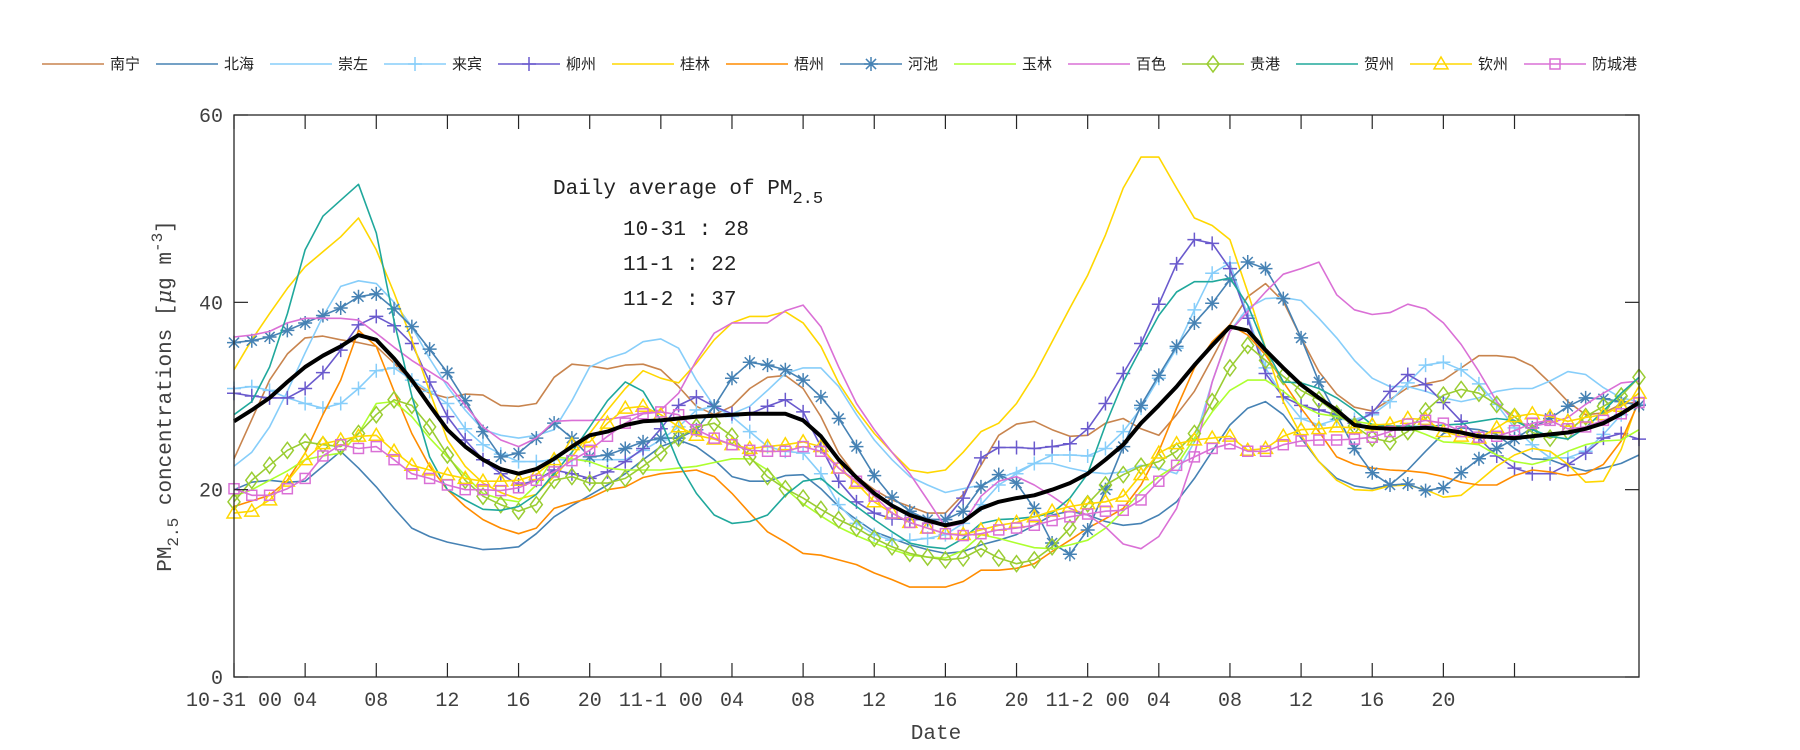  I want to click on y-tick-label: 20, so click(211, 492).